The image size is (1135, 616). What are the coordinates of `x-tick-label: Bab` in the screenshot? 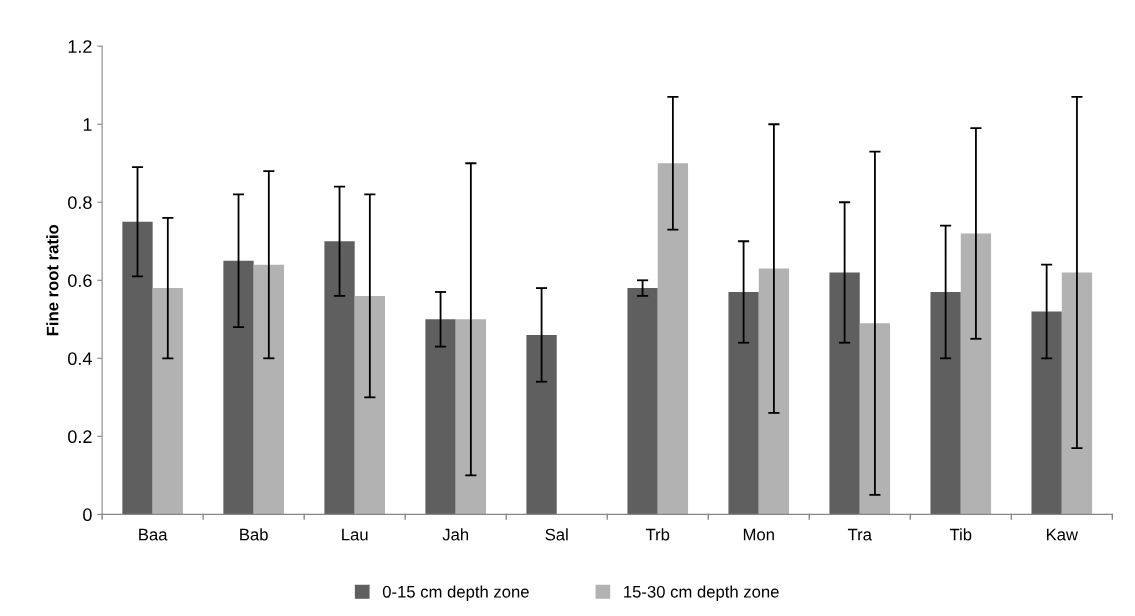 It's located at (254, 534).